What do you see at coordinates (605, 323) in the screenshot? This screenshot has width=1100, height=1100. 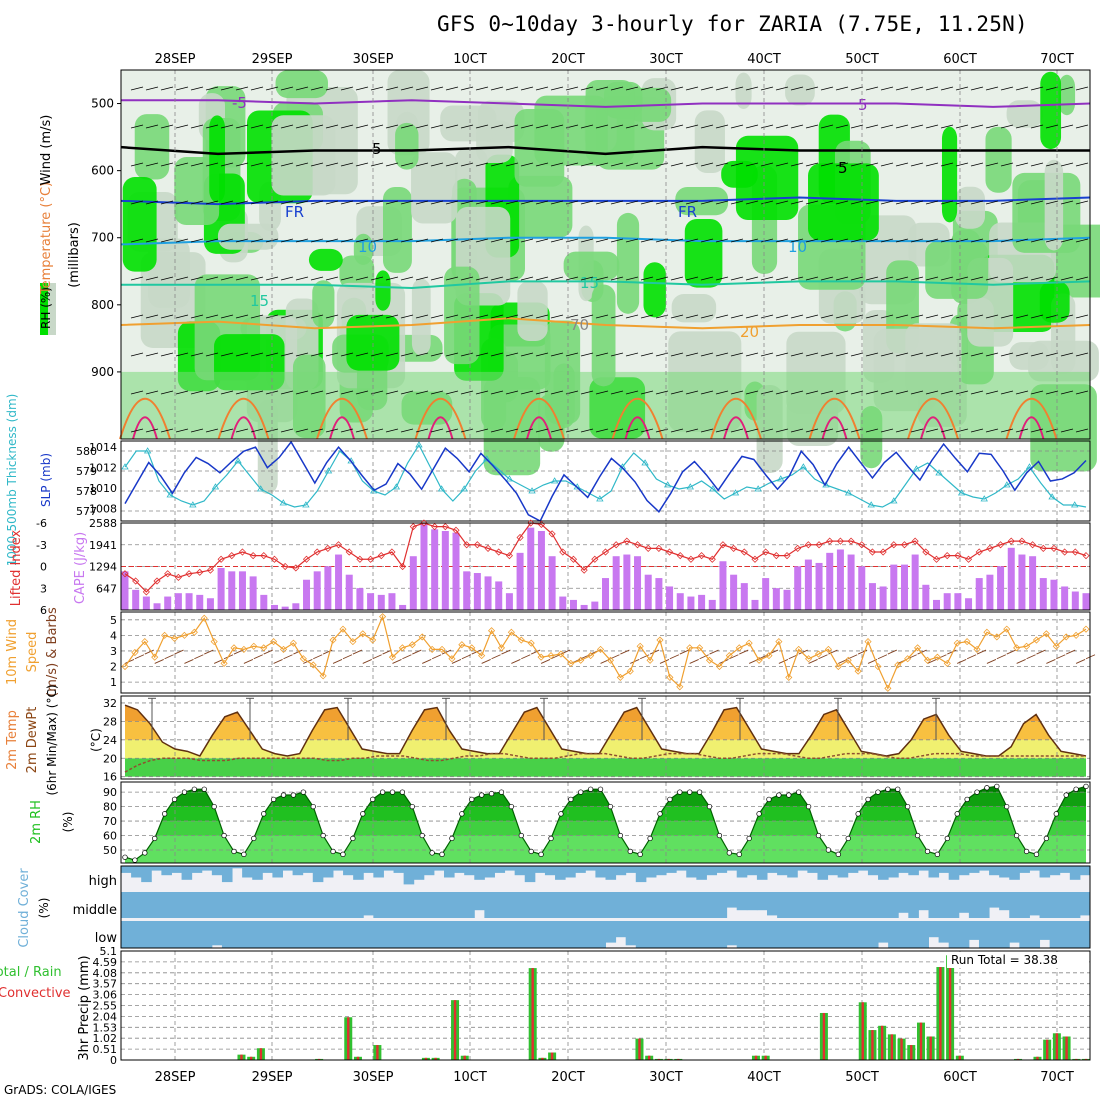 I see `isotherm-line` at bounding box center [605, 323].